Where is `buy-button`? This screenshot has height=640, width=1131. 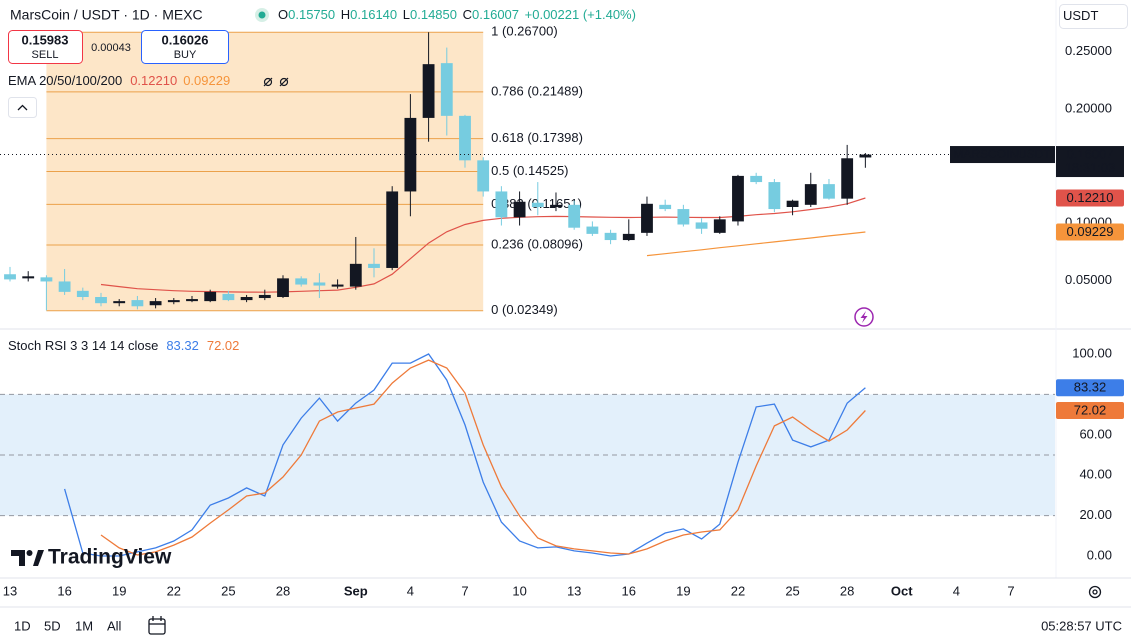
buy-button is located at coordinates (185, 47).